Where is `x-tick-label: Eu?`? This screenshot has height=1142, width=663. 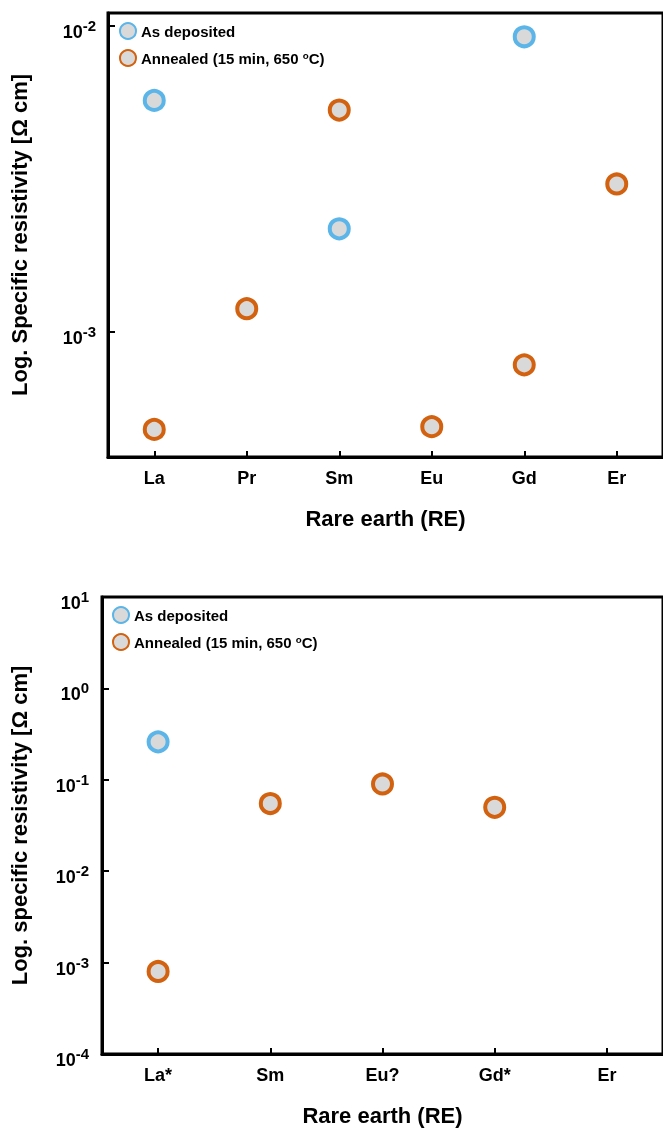 x-tick-label: Eu? is located at coordinates (382, 1075).